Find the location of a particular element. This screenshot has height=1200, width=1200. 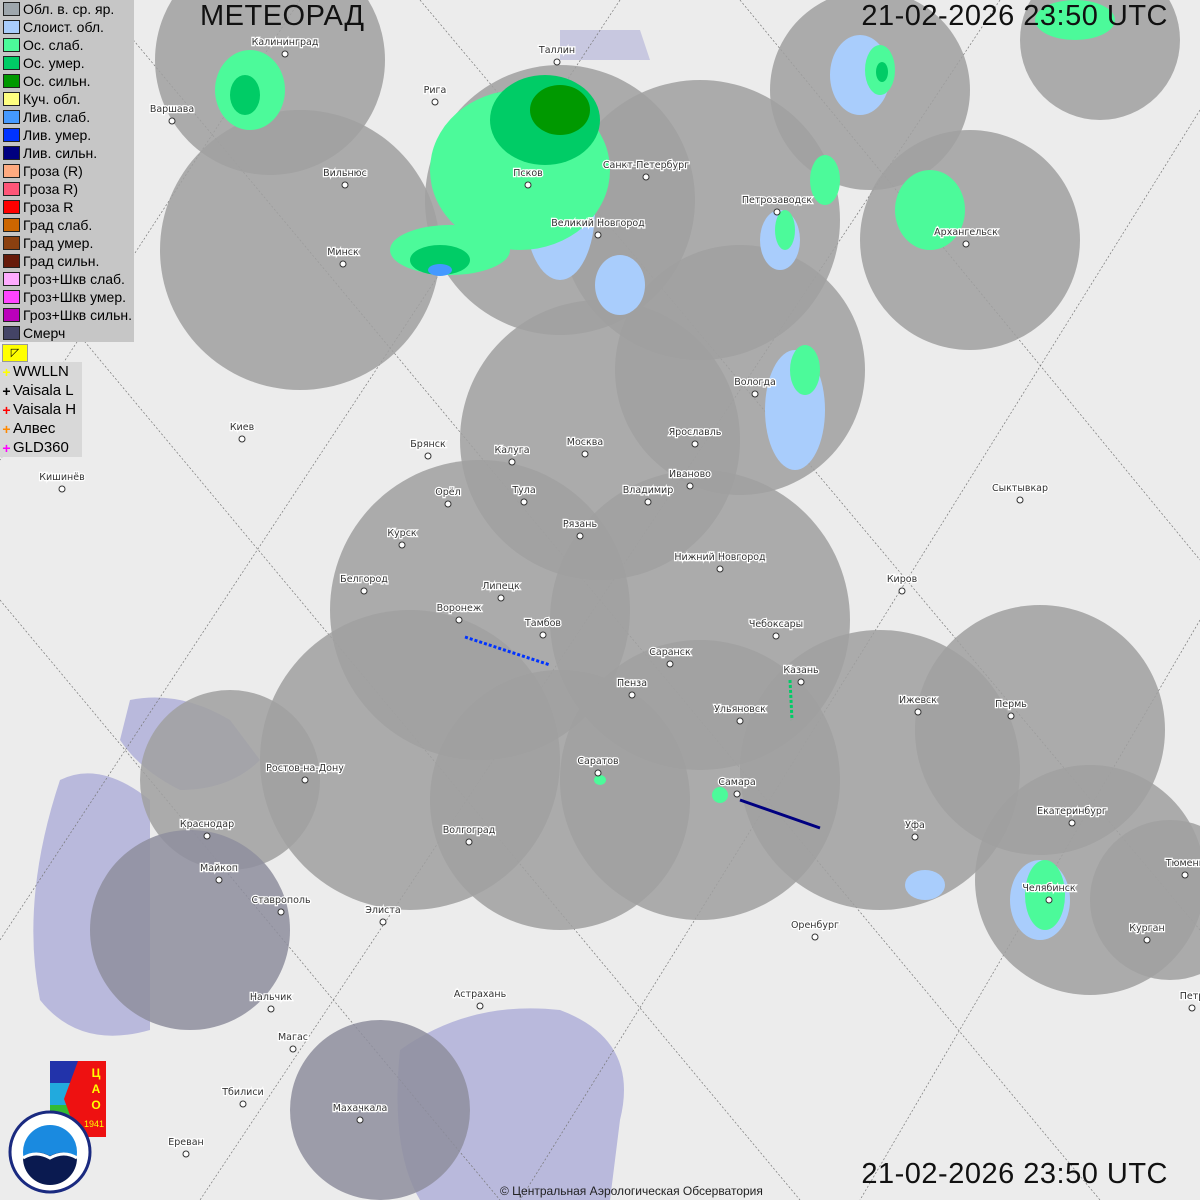

city-label: Архангельск is located at coordinates (966, 232).